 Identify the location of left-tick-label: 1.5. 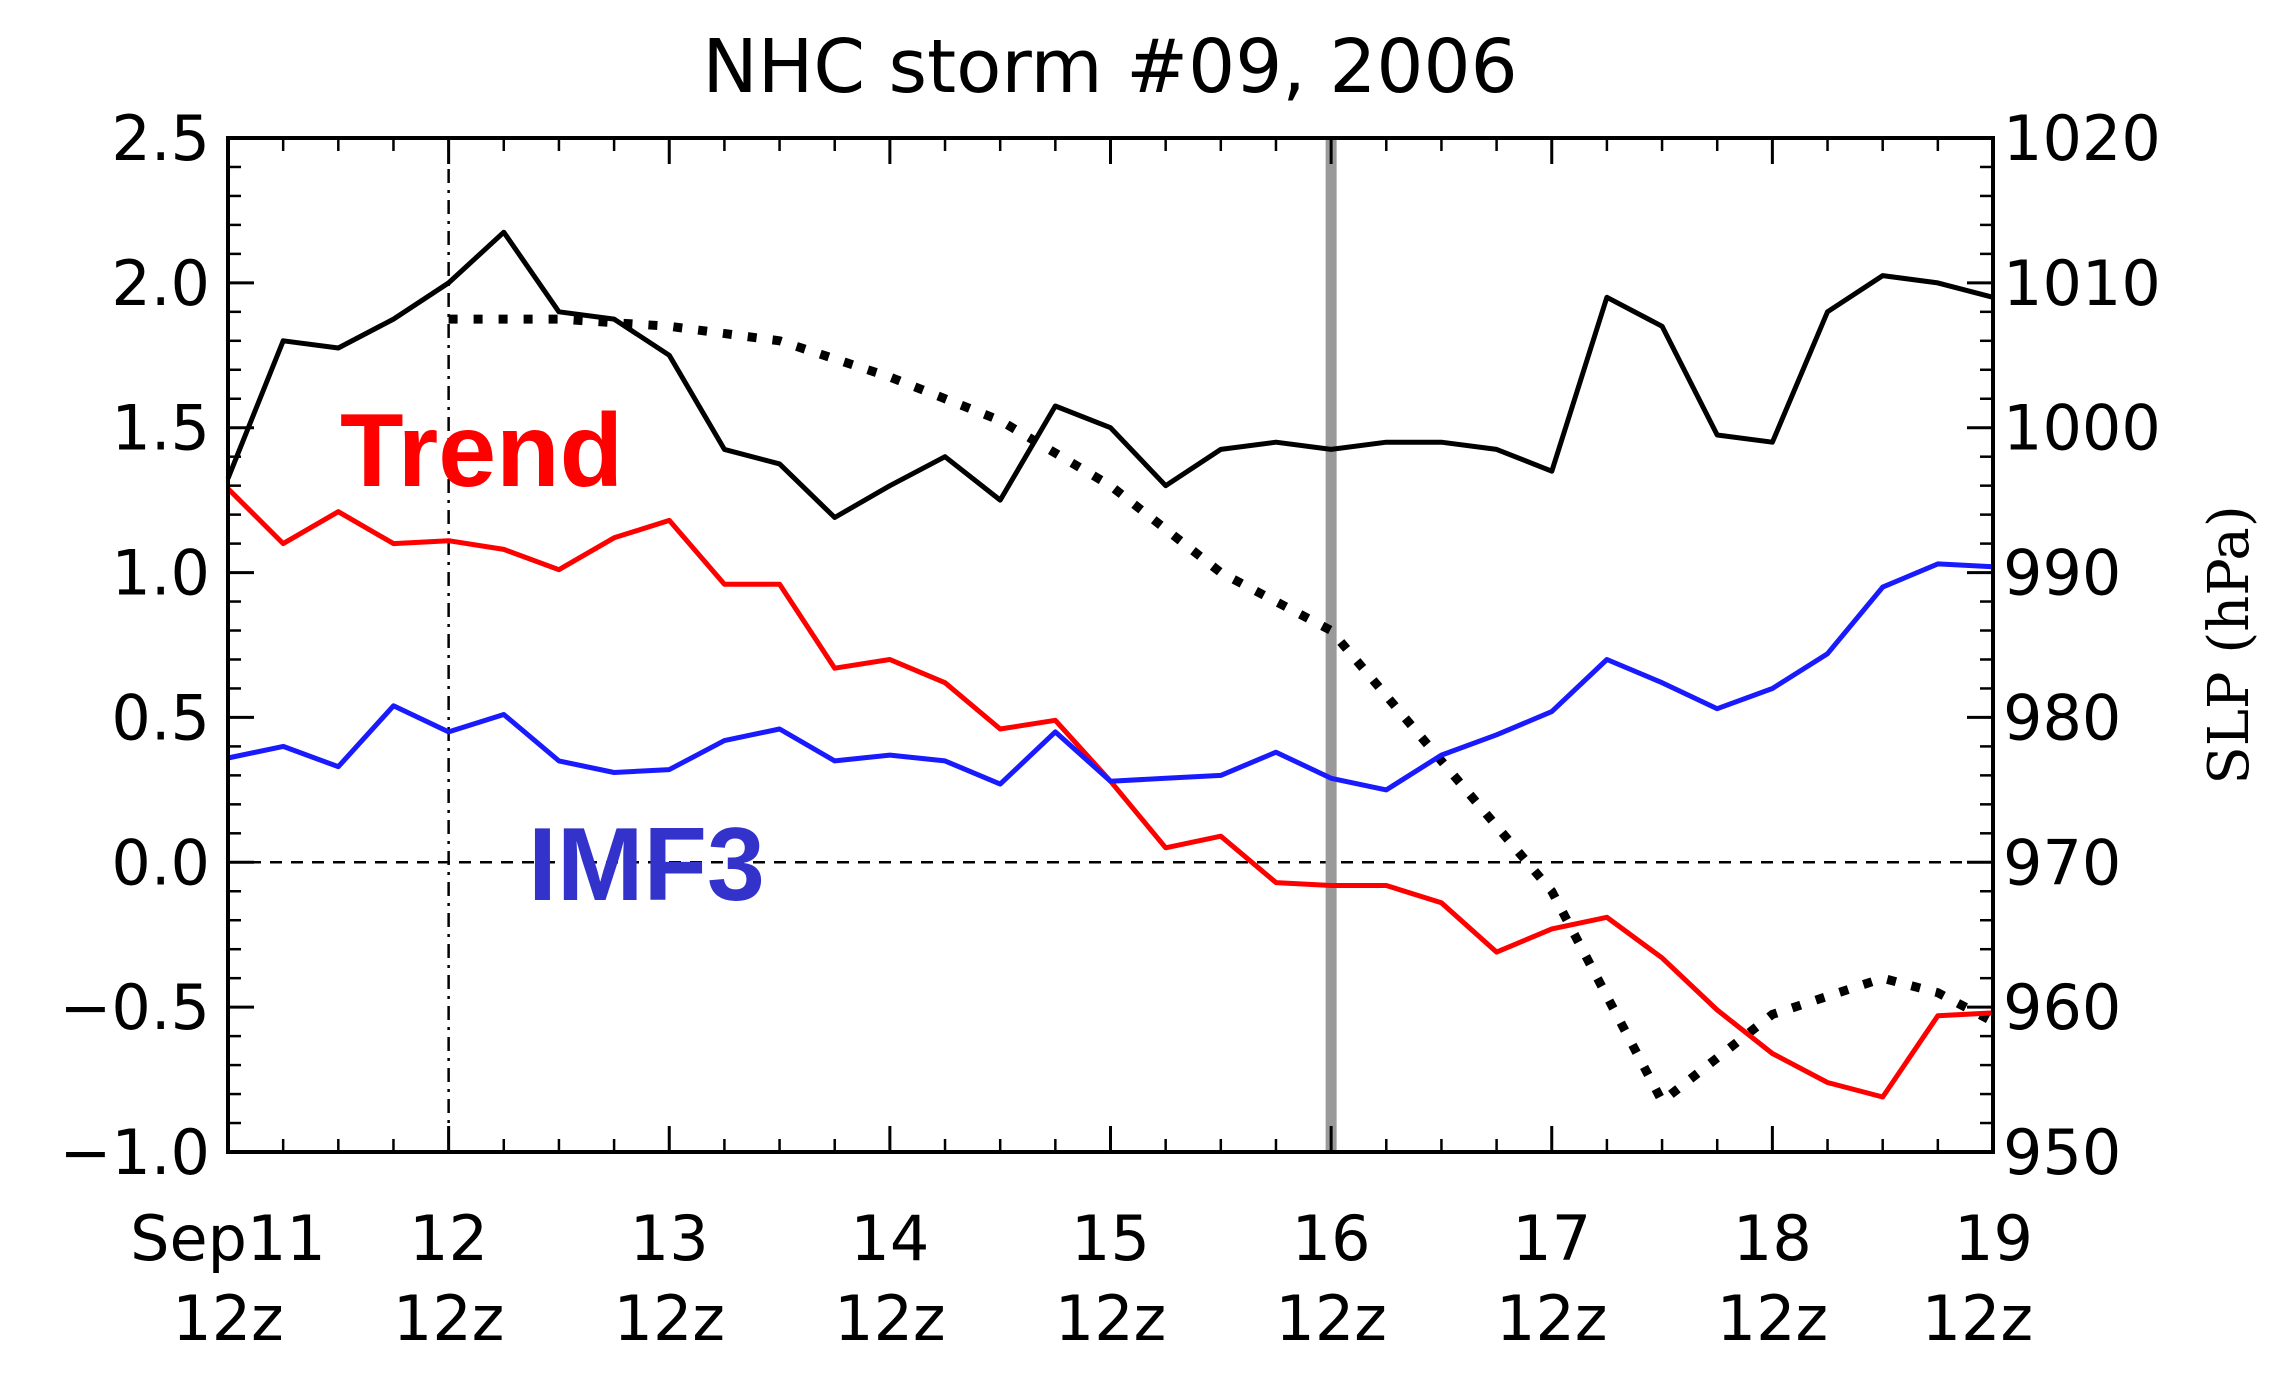
(160, 428).